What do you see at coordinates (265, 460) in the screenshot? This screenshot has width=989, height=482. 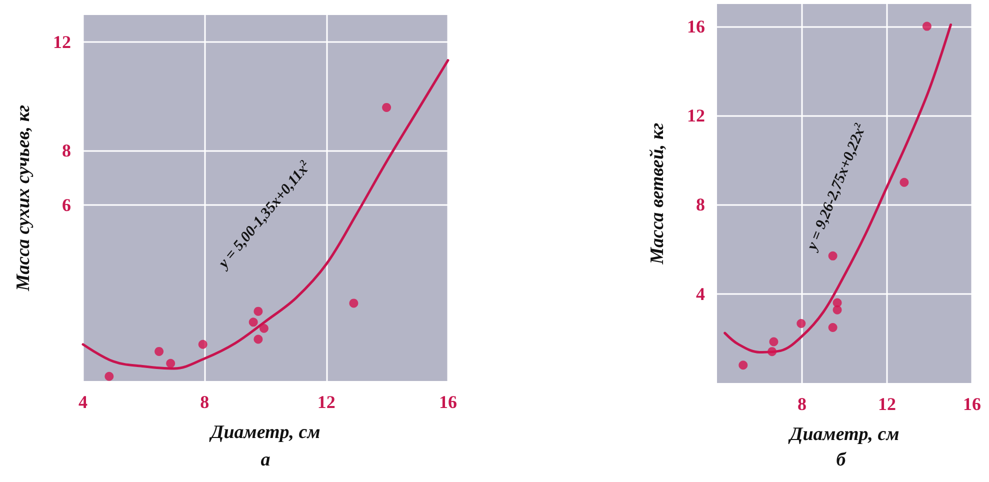 I see `text: а` at bounding box center [265, 460].